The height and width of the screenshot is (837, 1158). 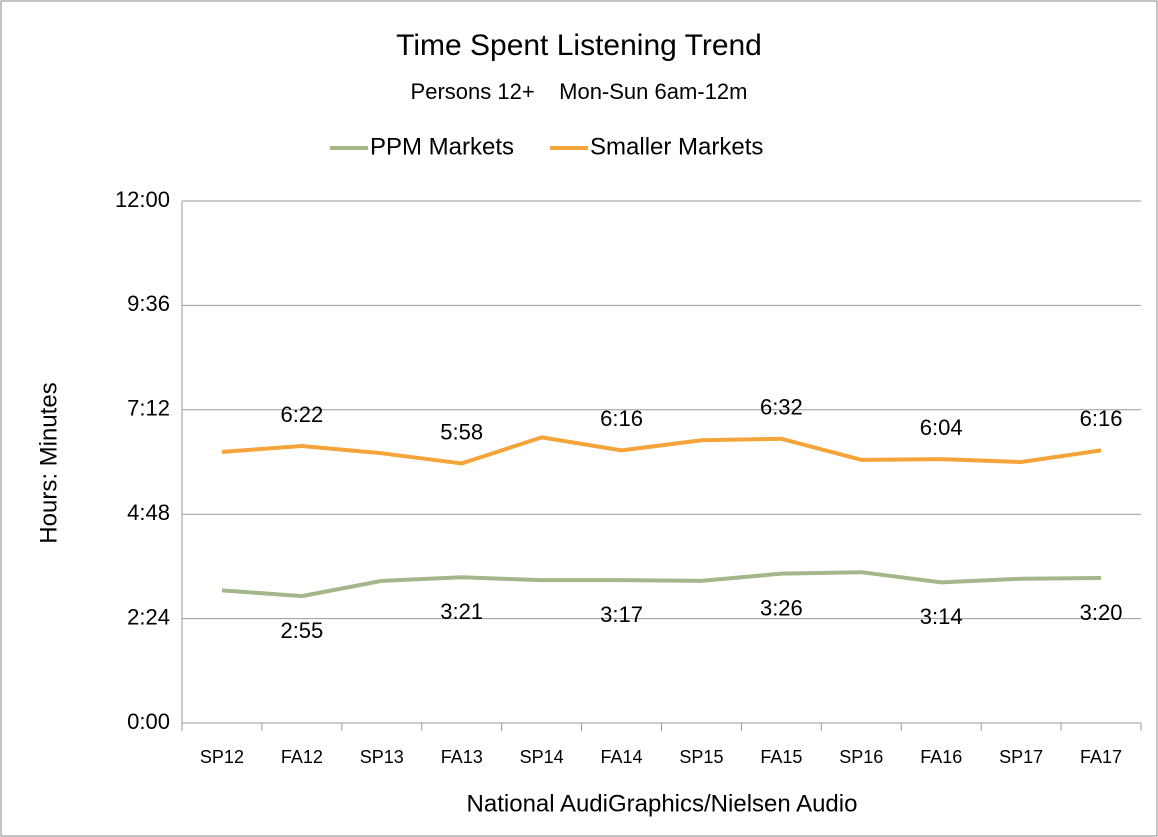 I want to click on data-label: 6:04, so click(x=941, y=427).